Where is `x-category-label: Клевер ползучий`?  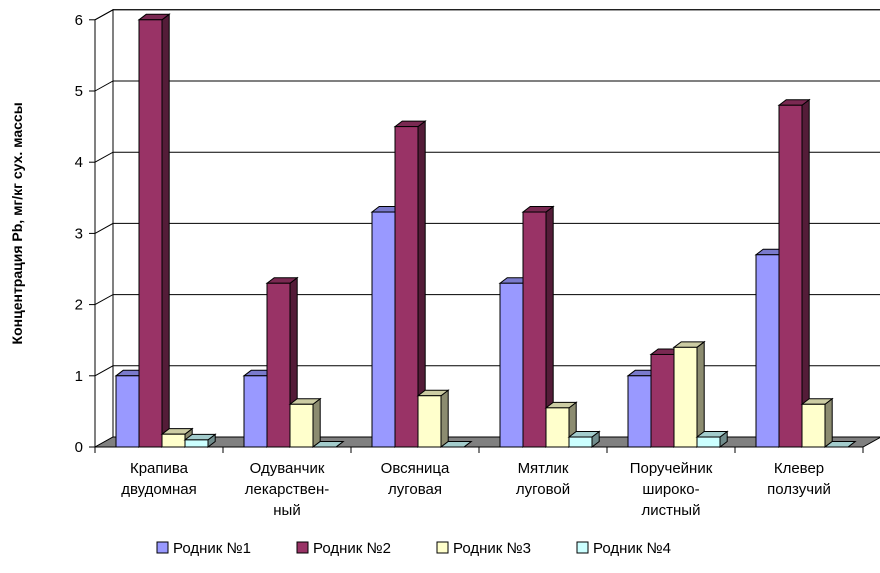
x-category-label: Клевер ползучий is located at coordinates (799, 479).